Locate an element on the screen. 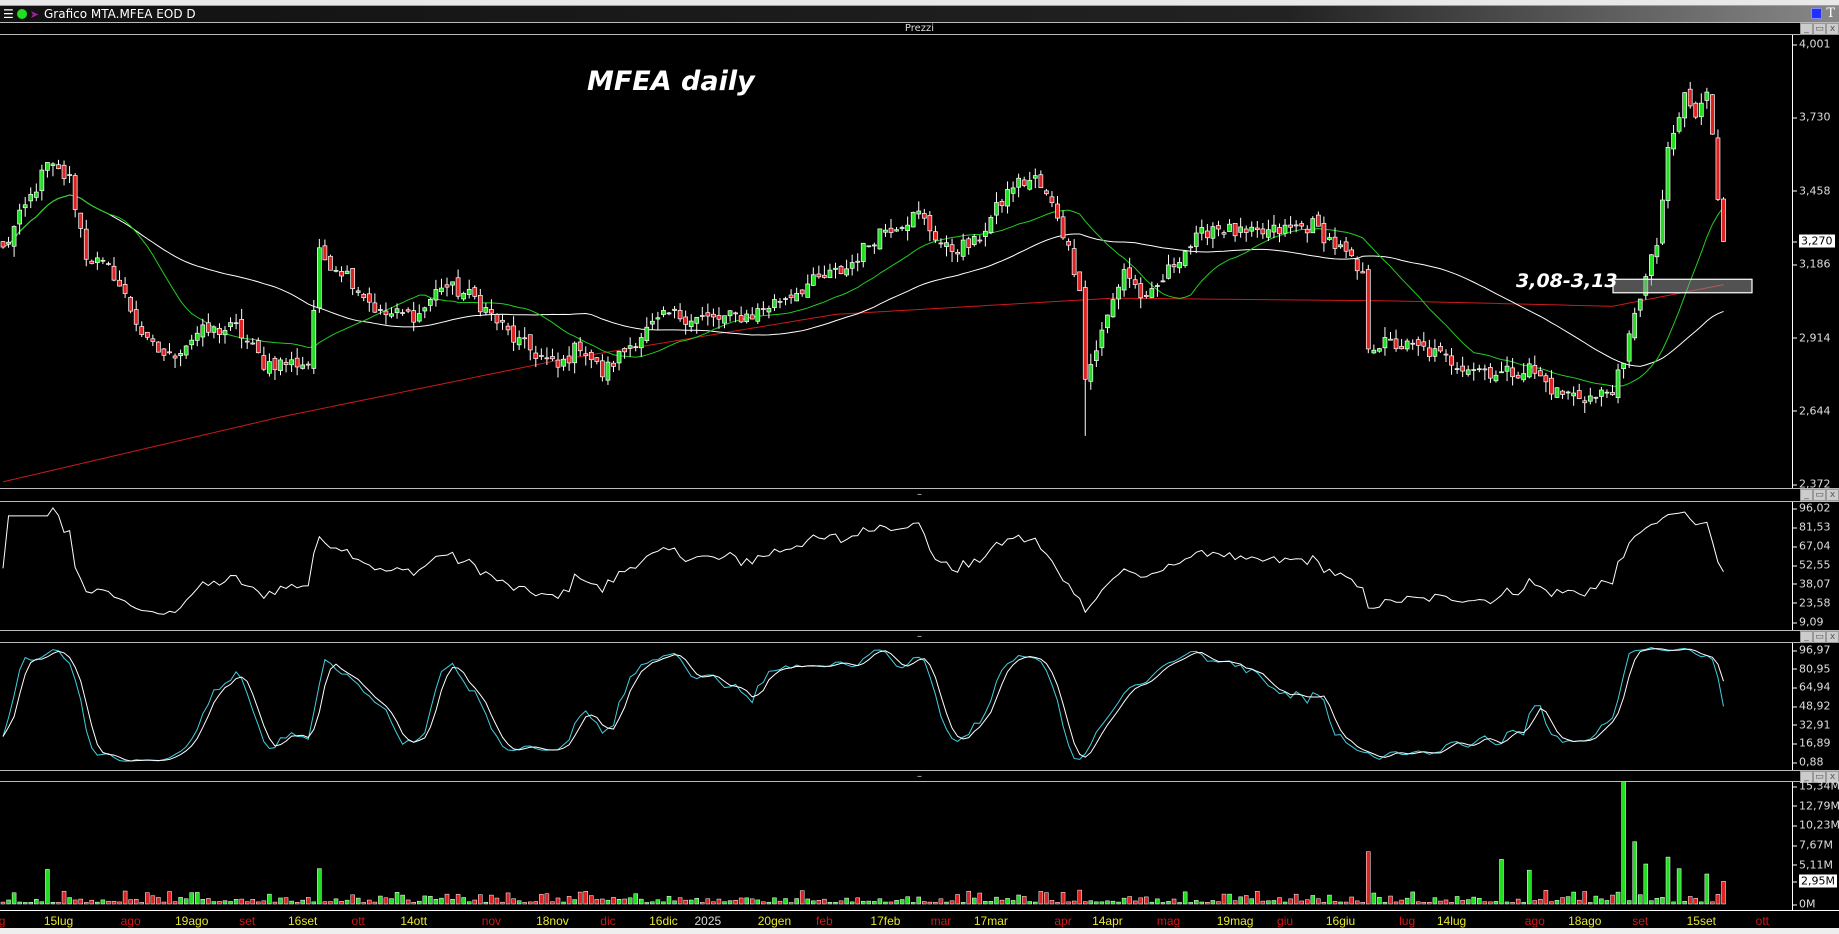  stochastic-axis: 96,97 80,95 64,94 48,92 32,91 16,89 0,88 is located at coordinates (1815, 706).